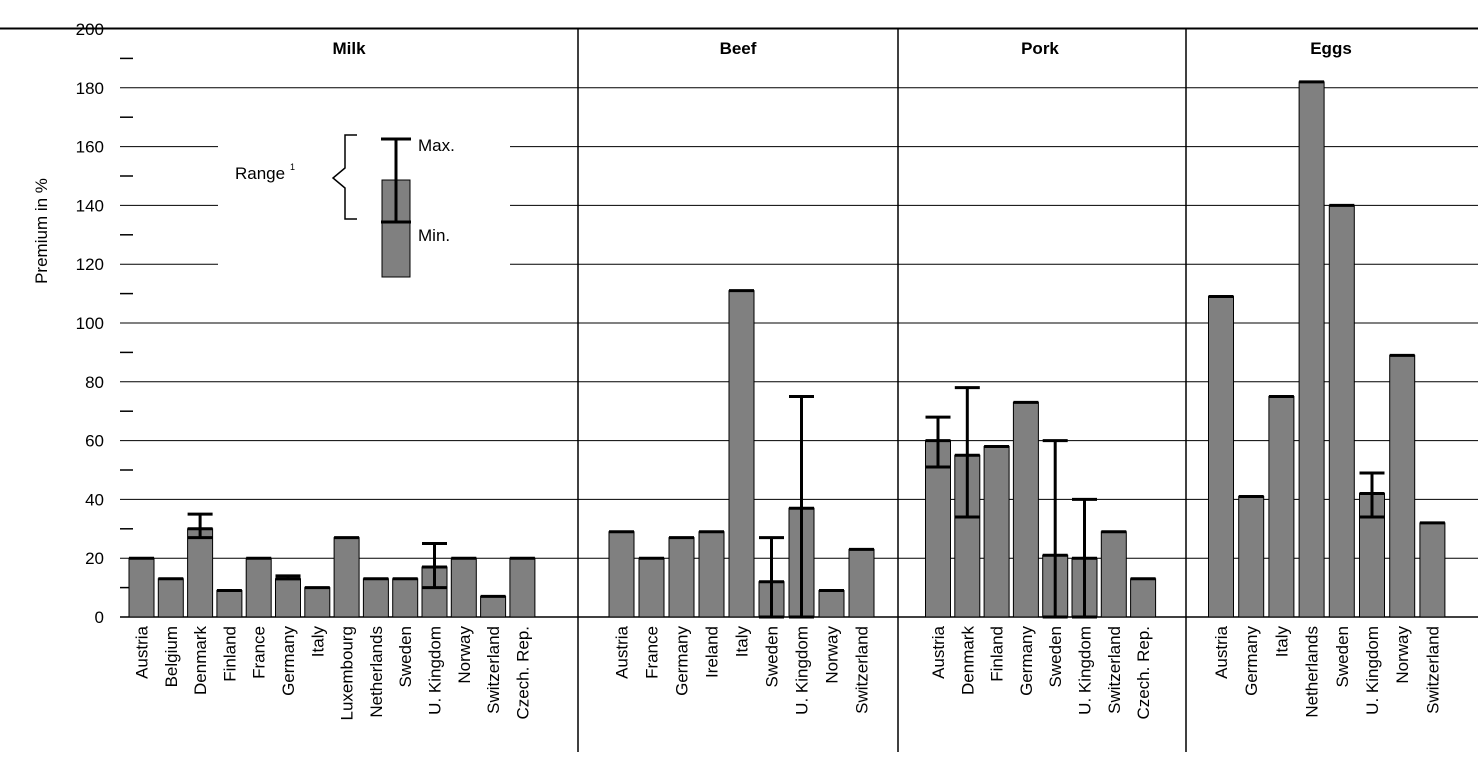 The width and height of the screenshot is (1482, 758). Describe the element at coordinates (94, 441) in the screenshot. I see `y-tick-label: 60` at that location.